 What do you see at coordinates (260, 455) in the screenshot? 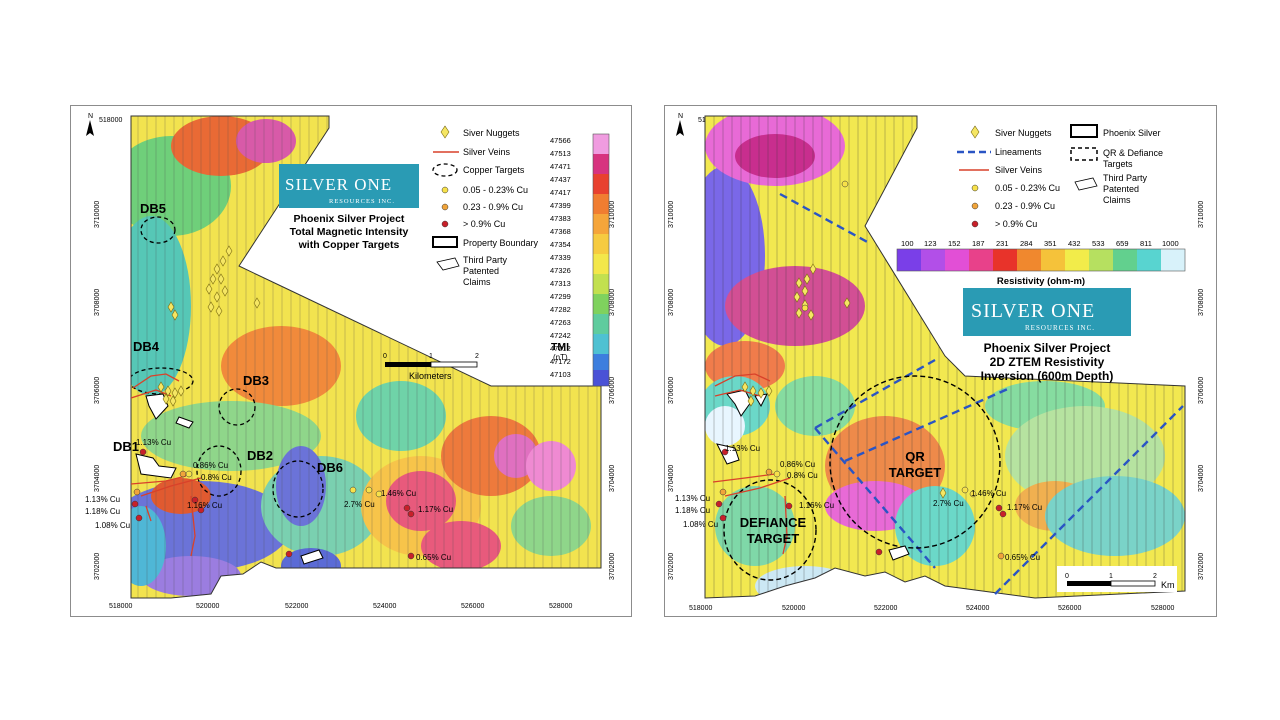
I see `target-db2-label: DB2` at bounding box center [260, 455].